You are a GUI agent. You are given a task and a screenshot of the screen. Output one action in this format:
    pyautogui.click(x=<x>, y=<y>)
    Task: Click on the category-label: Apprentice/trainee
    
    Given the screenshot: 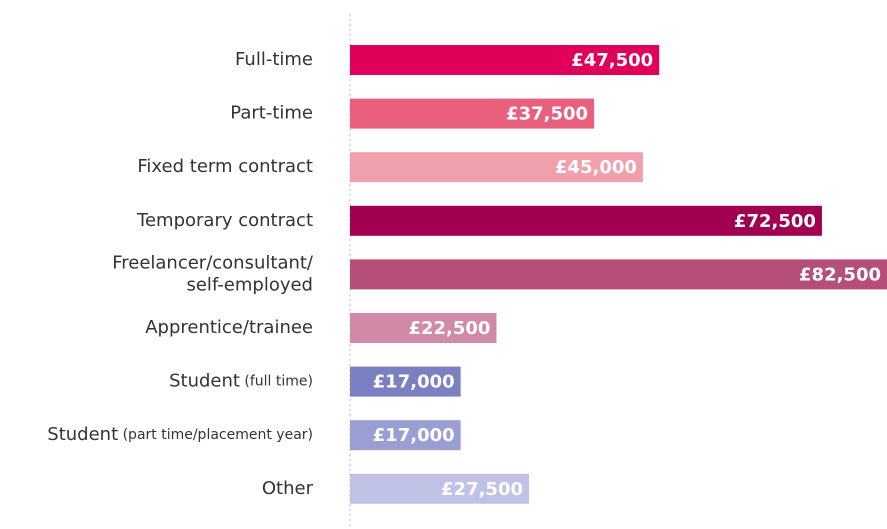 What is the action you would take?
    pyautogui.click(x=229, y=327)
    